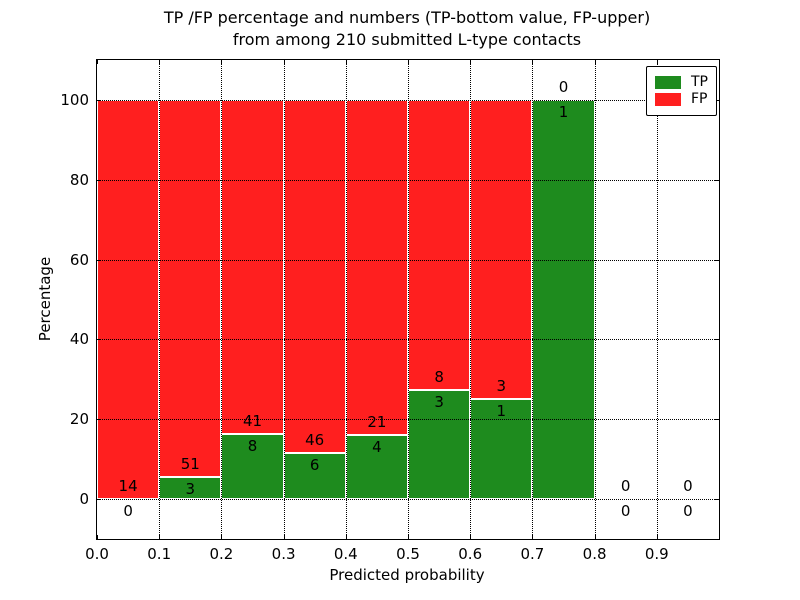  I want to click on tp-count-label: 8, so click(252, 445).